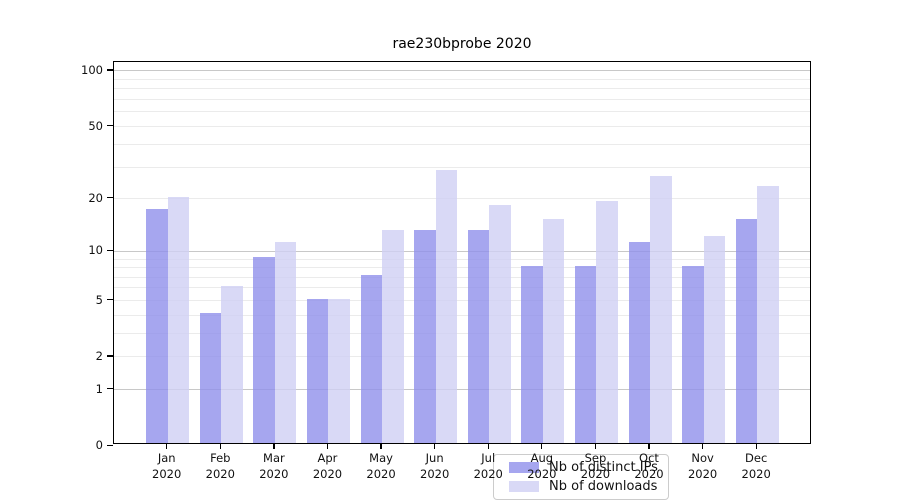 This screenshot has width=900, height=500. Describe the element at coordinates (157, 326) in the screenshot. I see `bar-nb-of-distinct-ips-jan` at that location.